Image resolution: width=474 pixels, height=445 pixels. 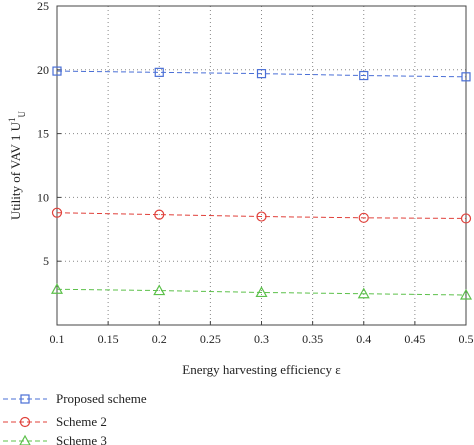 What do you see at coordinates (261, 369) in the screenshot?
I see `x-axis-label: Energy harvesting efficiency ε` at bounding box center [261, 369].